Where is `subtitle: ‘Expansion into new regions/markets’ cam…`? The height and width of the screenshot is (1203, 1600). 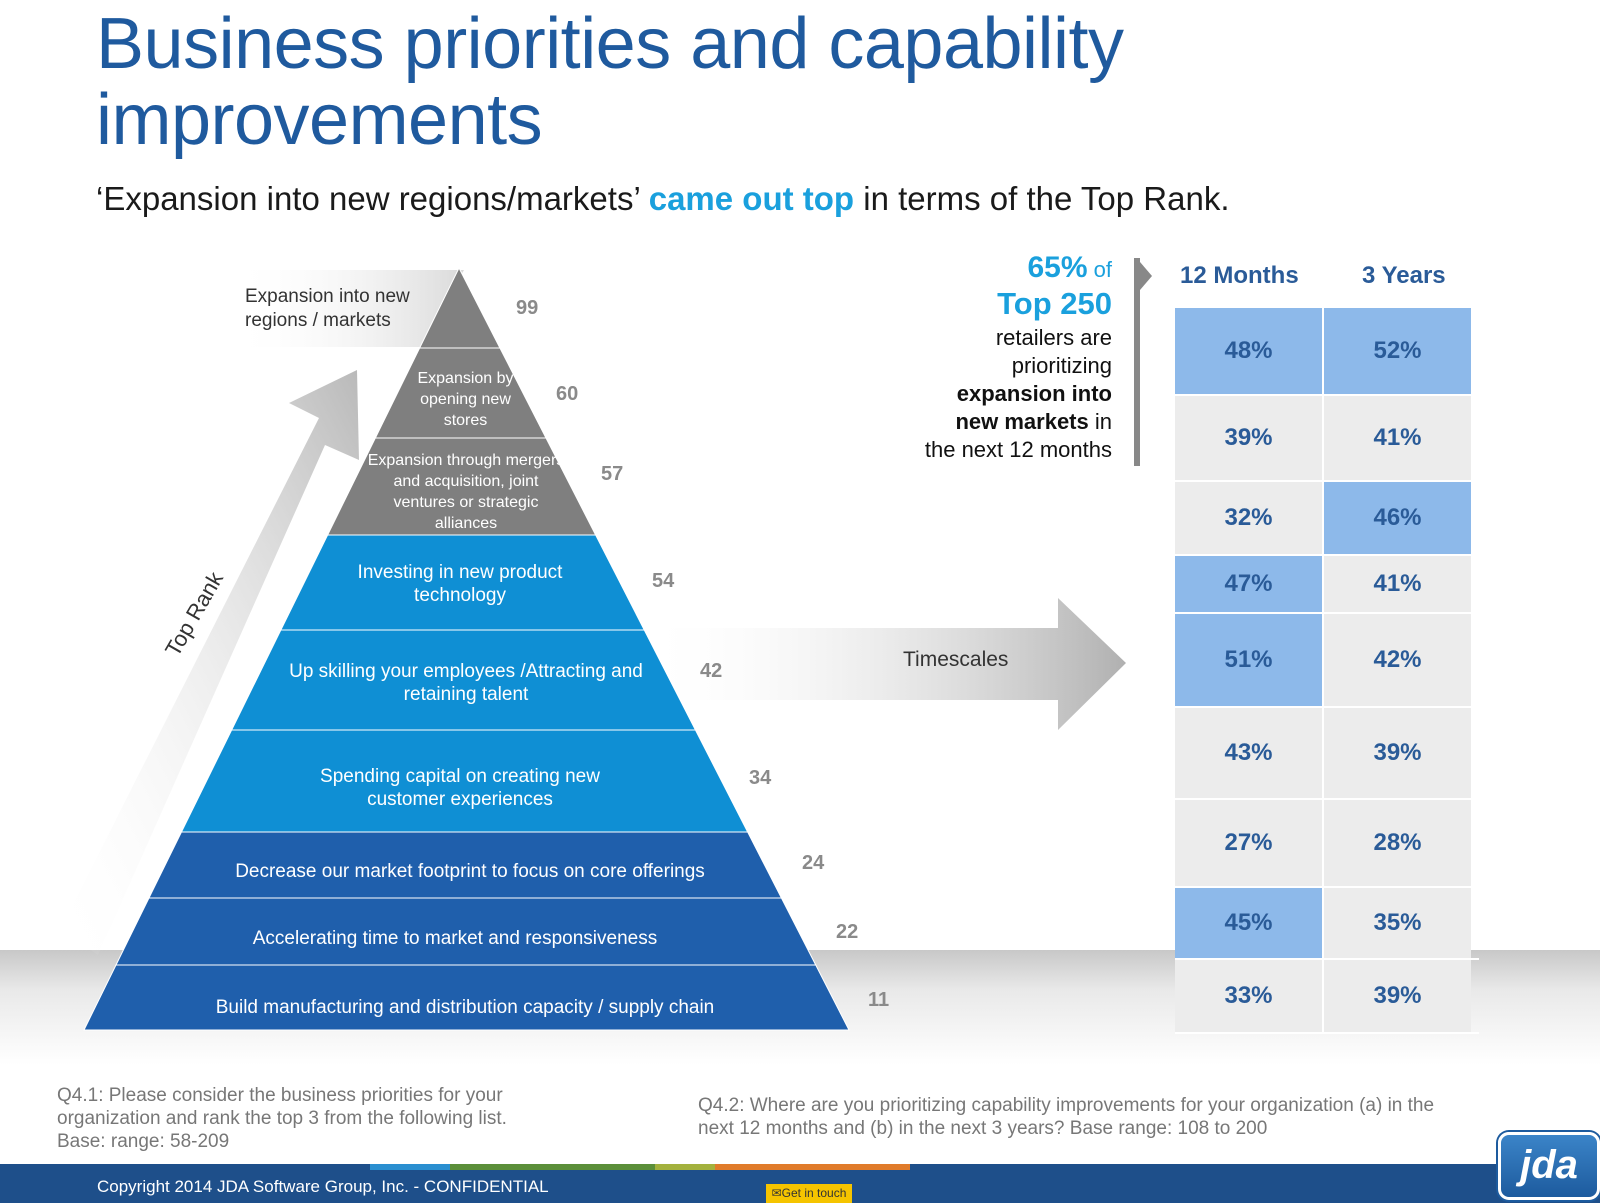
subtitle: ‘Expansion into new regions/markets’ cam… is located at coordinates (663, 199).